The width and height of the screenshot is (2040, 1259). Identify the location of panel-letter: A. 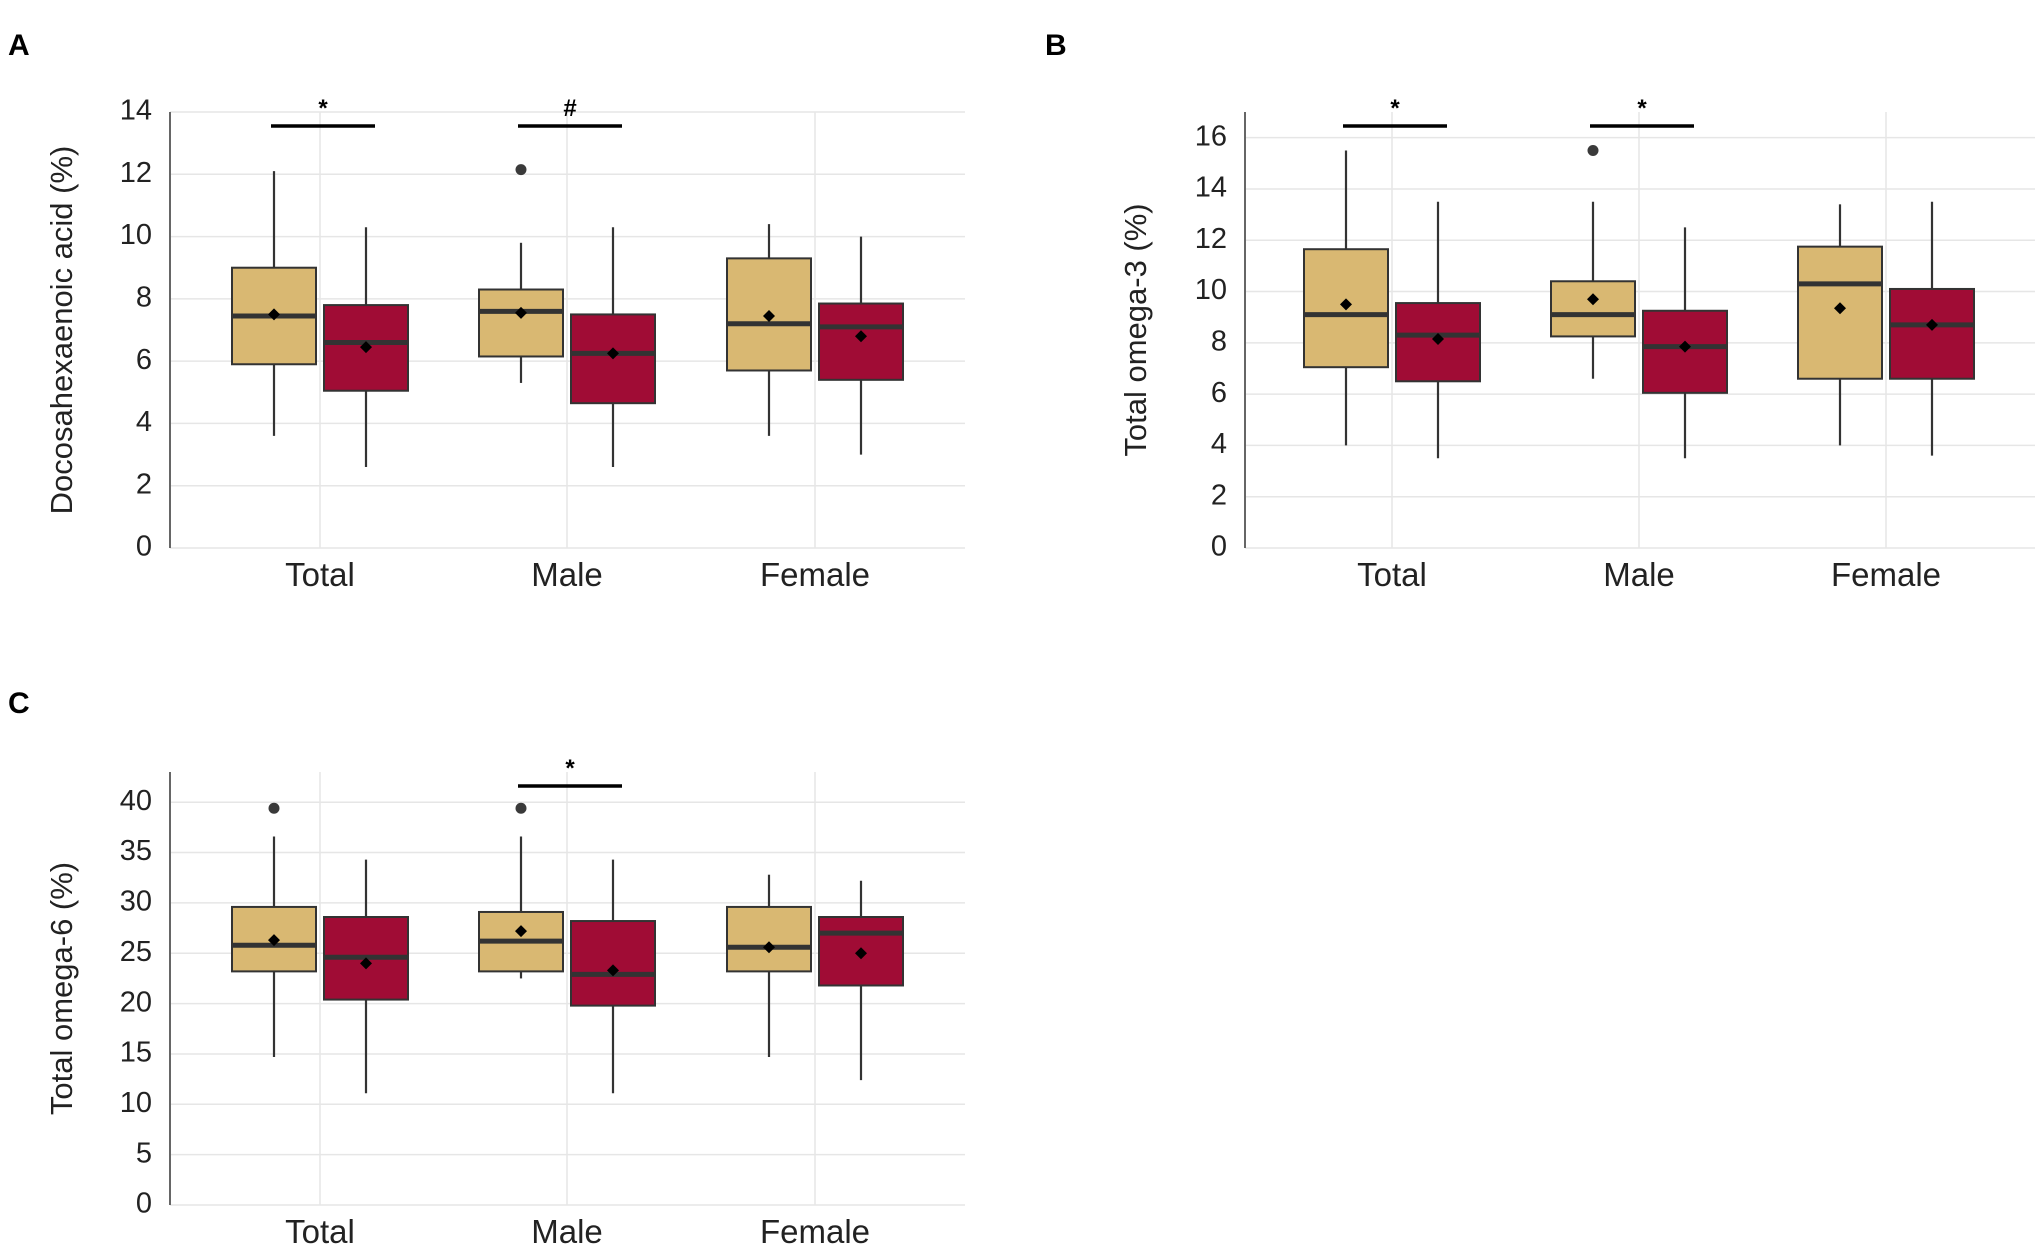
(19, 45).